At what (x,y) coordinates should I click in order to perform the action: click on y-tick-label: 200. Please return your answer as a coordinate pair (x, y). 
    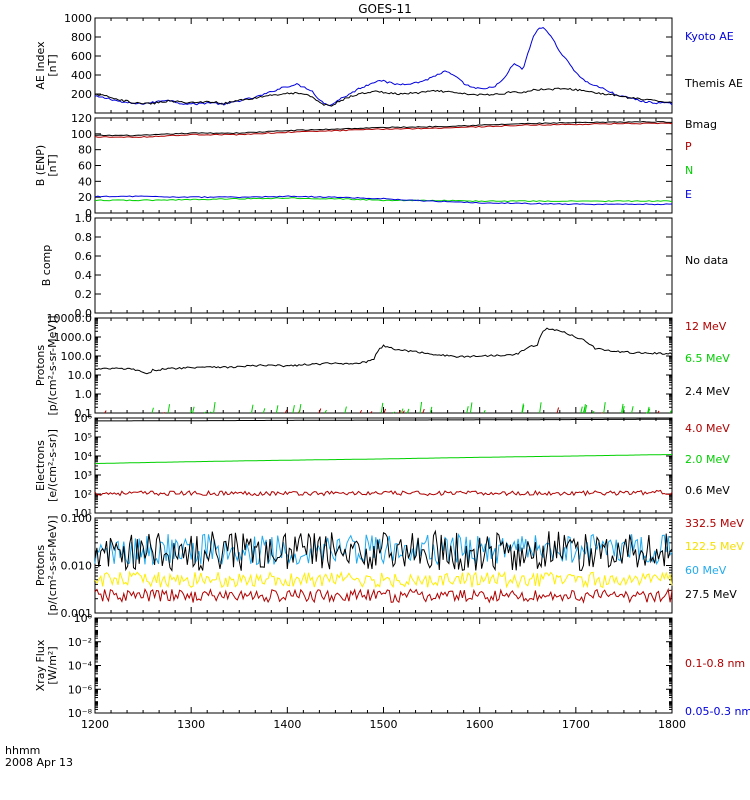
    Looking at the image, I should click on (81, 94).